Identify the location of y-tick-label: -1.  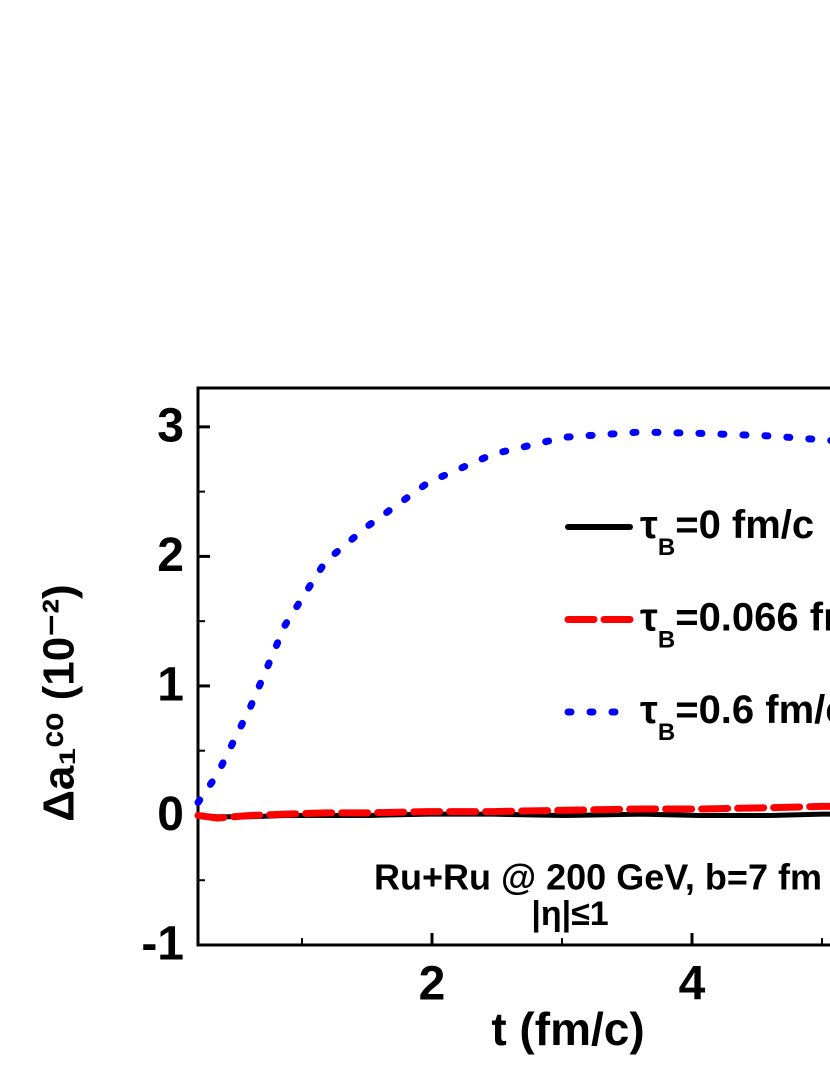
(162, 944).